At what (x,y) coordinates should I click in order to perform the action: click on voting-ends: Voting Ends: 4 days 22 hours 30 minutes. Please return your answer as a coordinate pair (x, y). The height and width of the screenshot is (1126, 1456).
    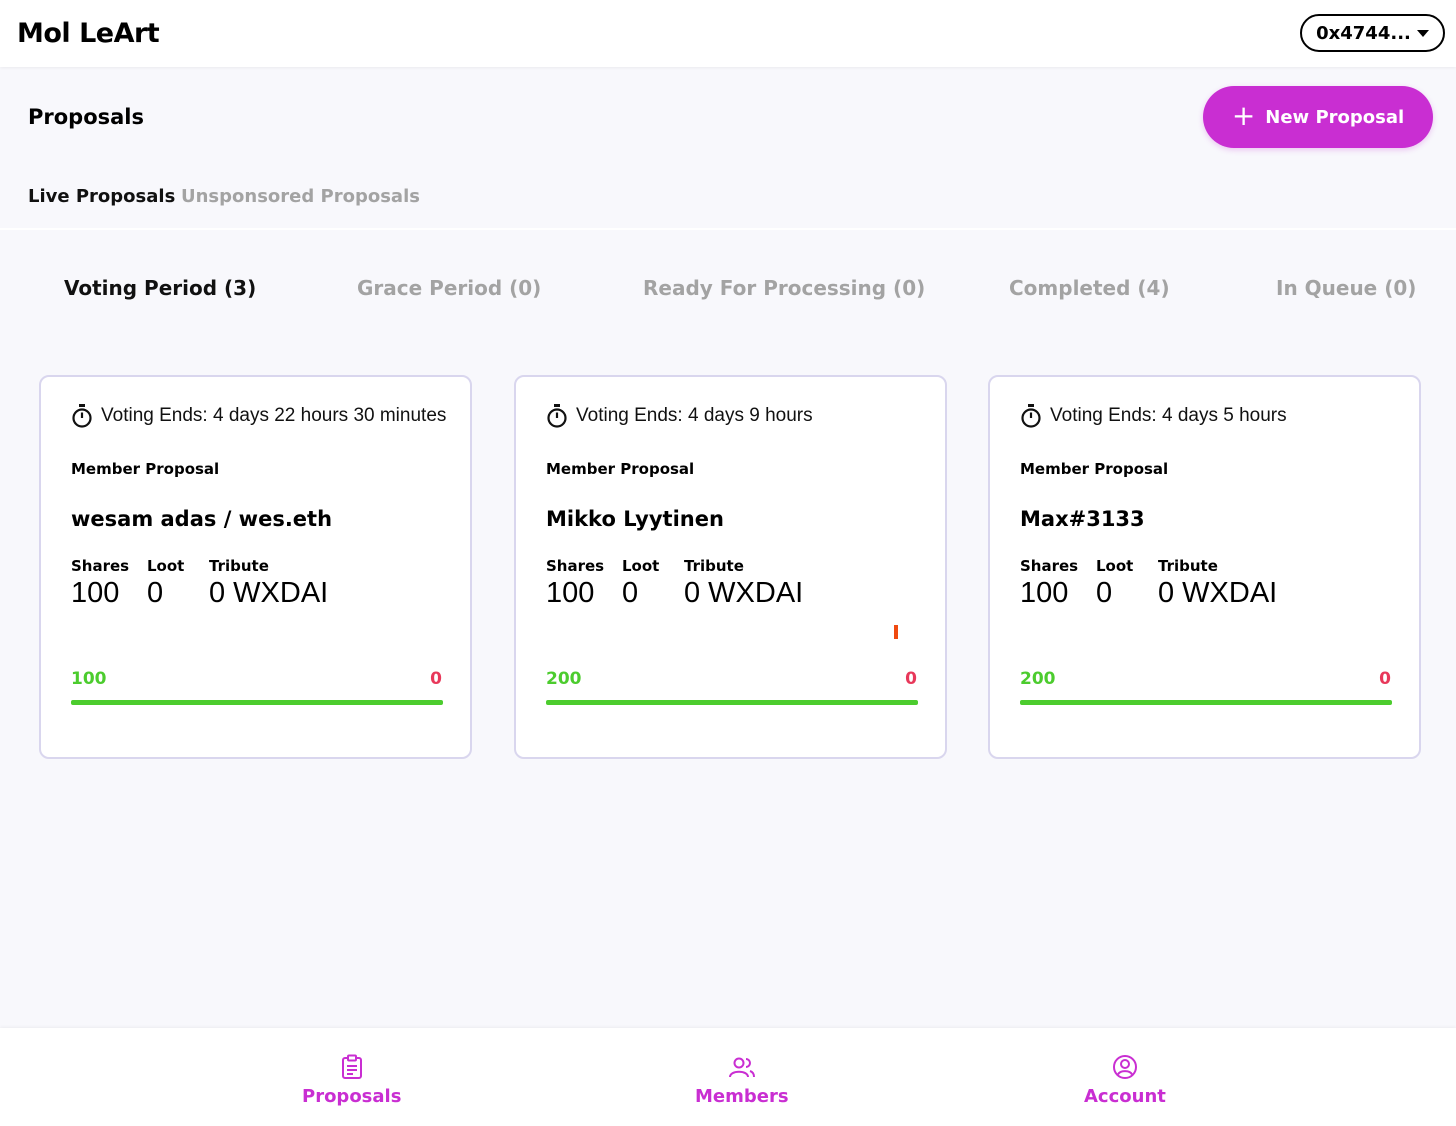
    Looking at the image, I should click on (258, 416).